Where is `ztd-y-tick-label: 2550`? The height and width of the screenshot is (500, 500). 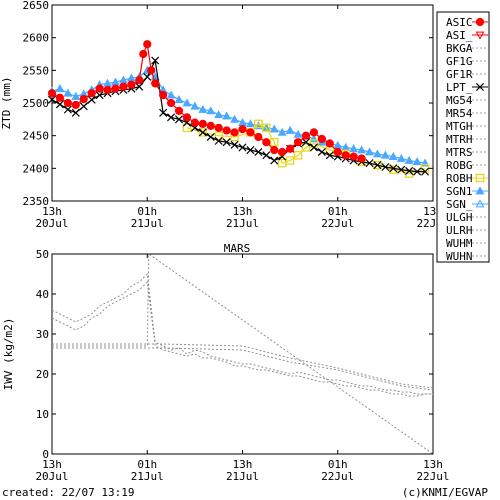
ztd-y-tick-label: 2550 is located at coordinates (36, 70).